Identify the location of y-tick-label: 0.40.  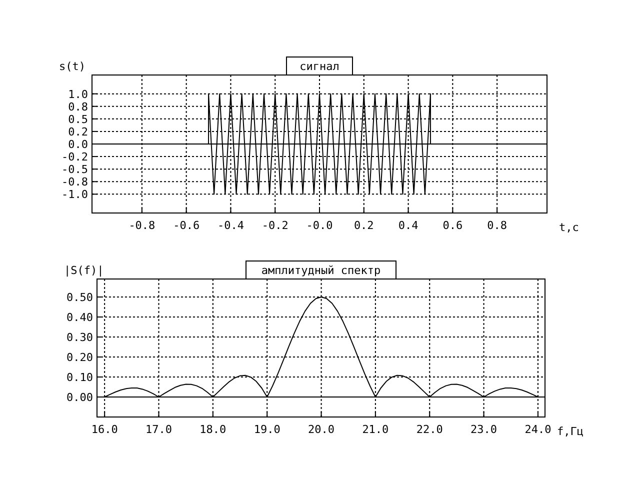
(79, 317).